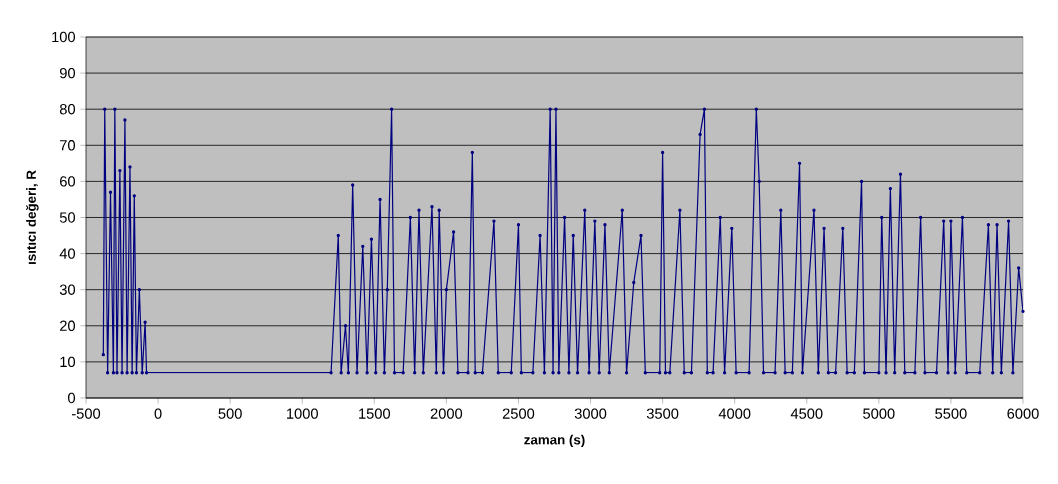 The height and width of the screenshot is (484, 1058). Describe the element at coordinates (32, 217) in the screenshot. I see `y-axis-title: ısıtıcı değeri, R` at that location.